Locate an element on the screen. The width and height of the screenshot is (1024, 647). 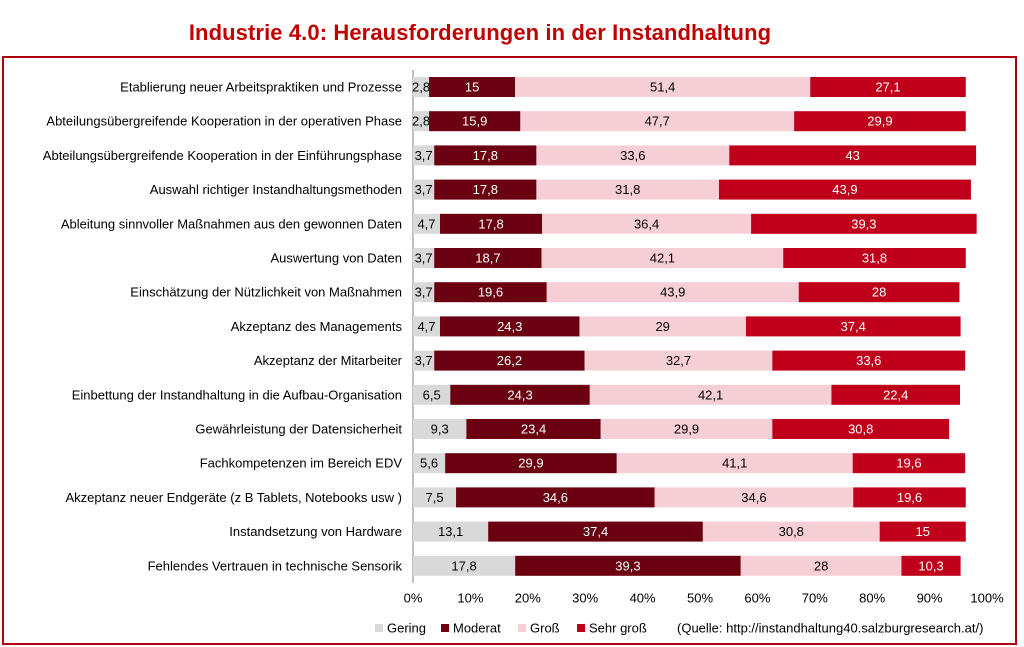
data-label: 7,5 is located at coordinates (434, 497).